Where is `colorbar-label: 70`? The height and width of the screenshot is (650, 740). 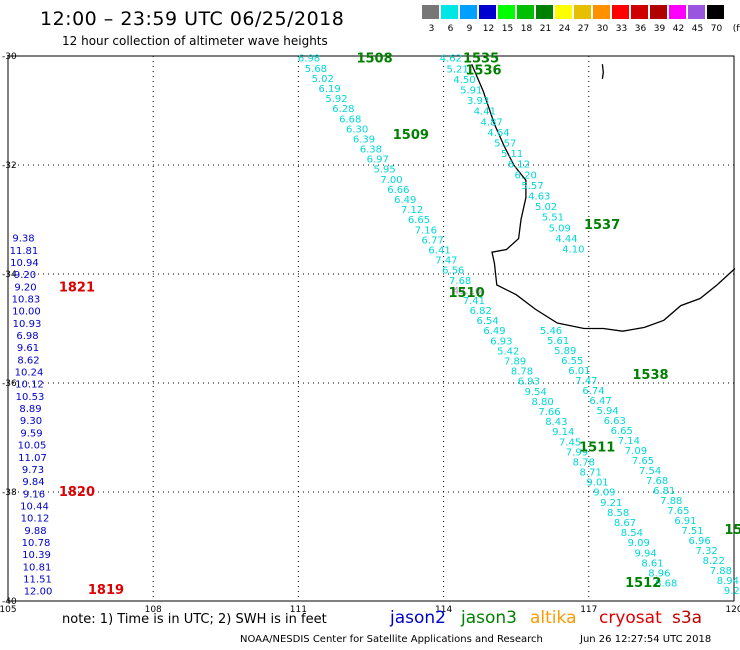 colorbar-label: 70 is located at coordinates (716, 29).